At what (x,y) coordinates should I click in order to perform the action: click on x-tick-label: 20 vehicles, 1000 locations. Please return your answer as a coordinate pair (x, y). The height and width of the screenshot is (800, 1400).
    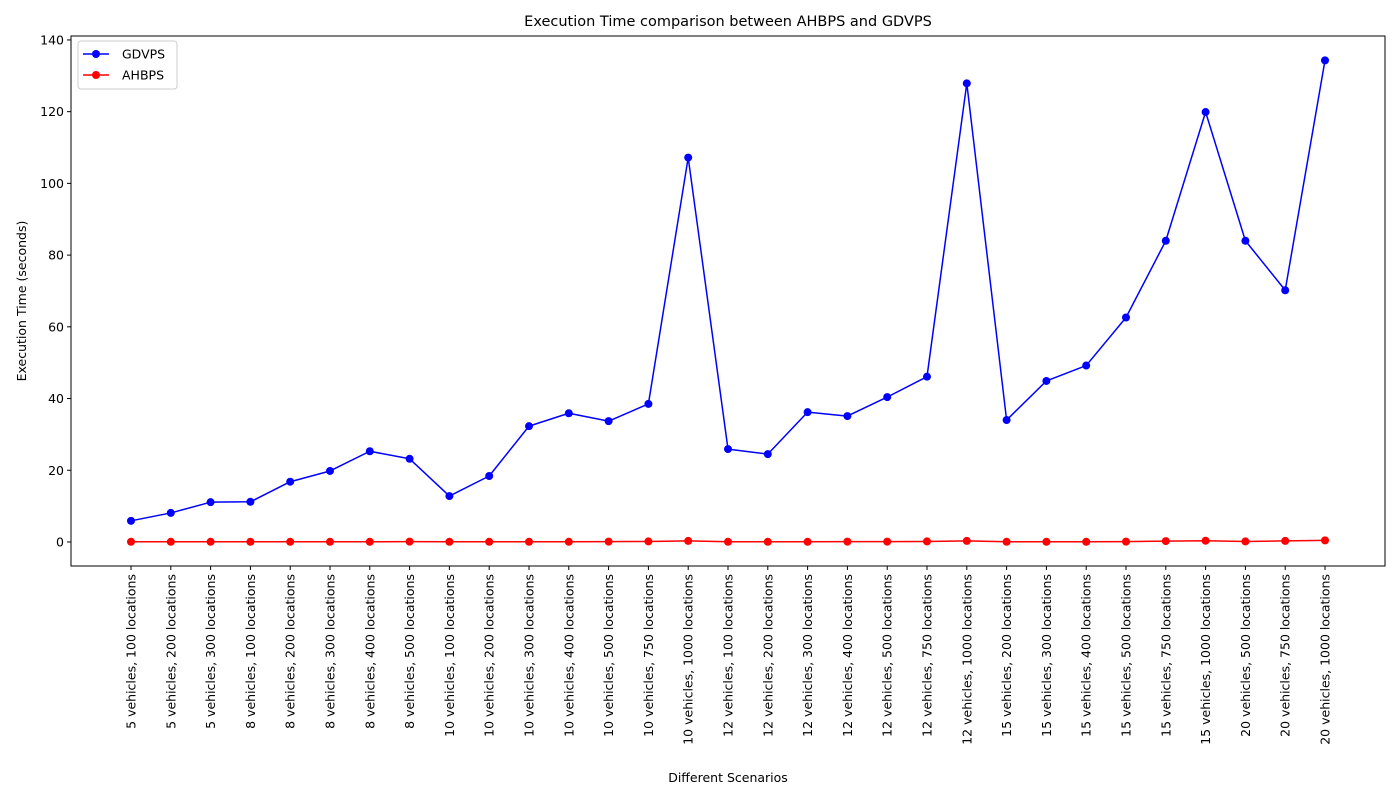
    Looking at the image, I should click on (1325, 659).